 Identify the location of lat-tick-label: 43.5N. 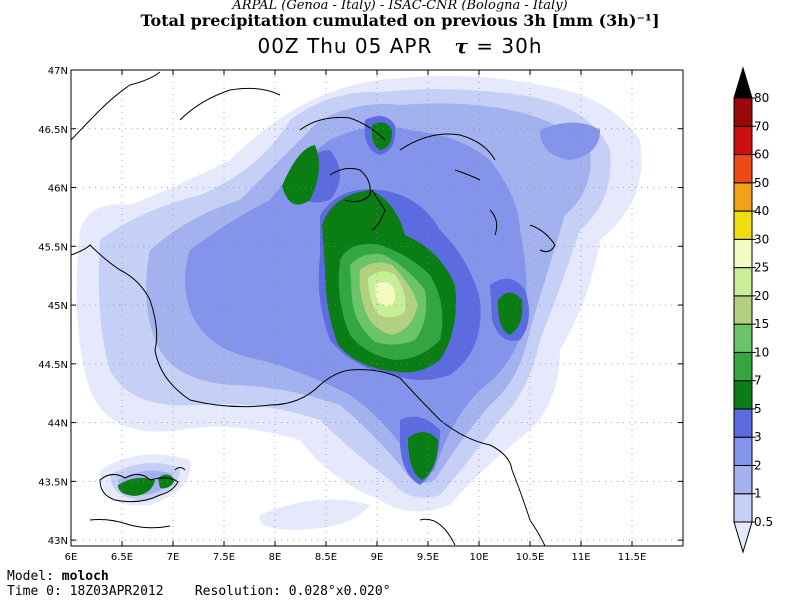
(53, 482).